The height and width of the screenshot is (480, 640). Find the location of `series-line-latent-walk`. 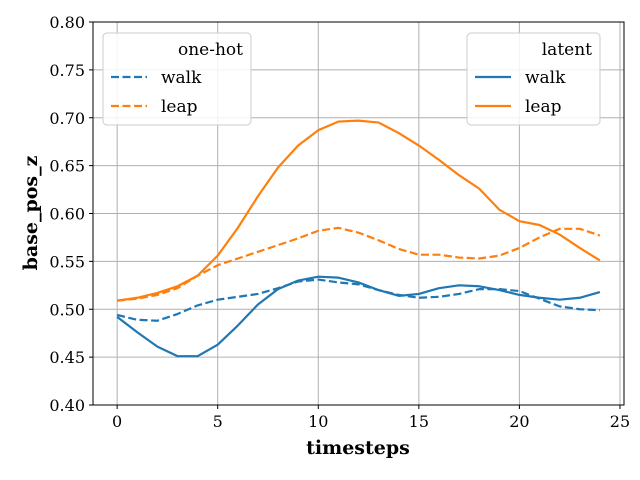

series-line-latent-walk is located at coordinates (358, 316).